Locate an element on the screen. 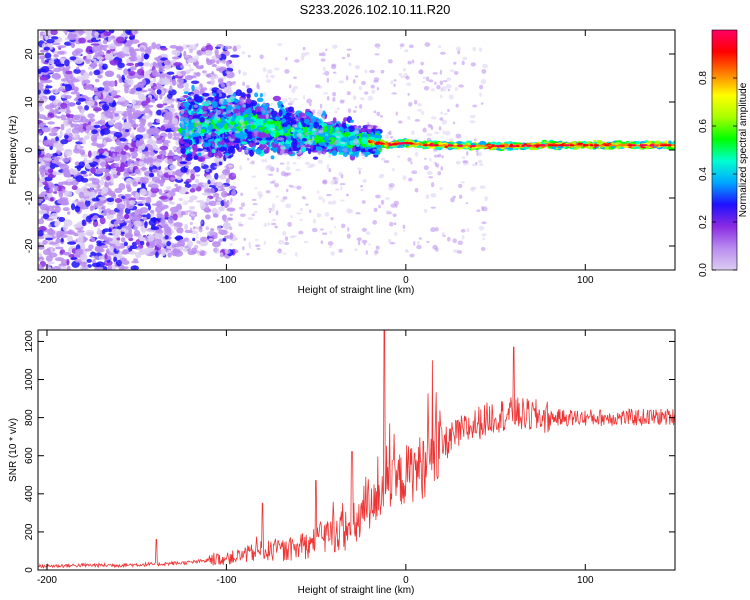 The image size is (750, 600). figure-title: S233.2026.102.10.11.R20 is located at coordinates (375, 9).